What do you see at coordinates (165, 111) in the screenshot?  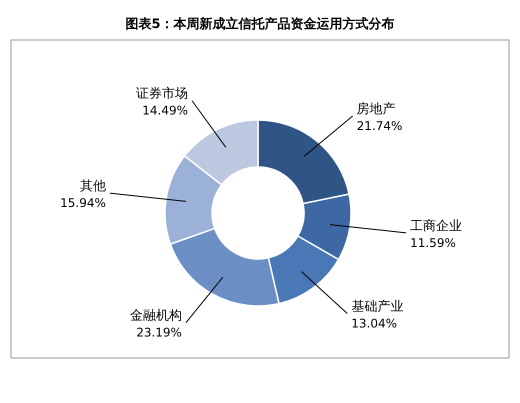 I see `data-label: 14.49%` at bounding box center [165, 111].